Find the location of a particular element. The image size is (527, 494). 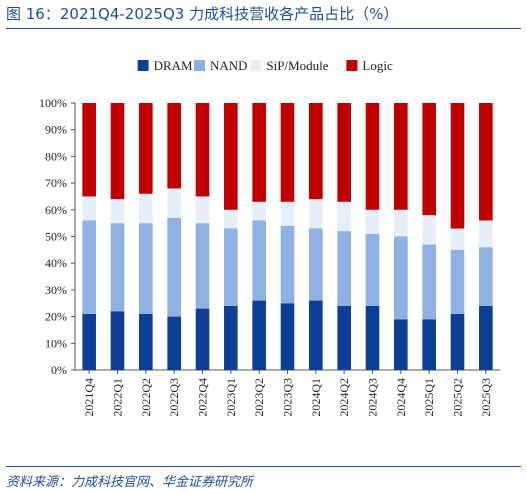

bar-segment-dram-2025q1 is located at coordinates (429, 344).